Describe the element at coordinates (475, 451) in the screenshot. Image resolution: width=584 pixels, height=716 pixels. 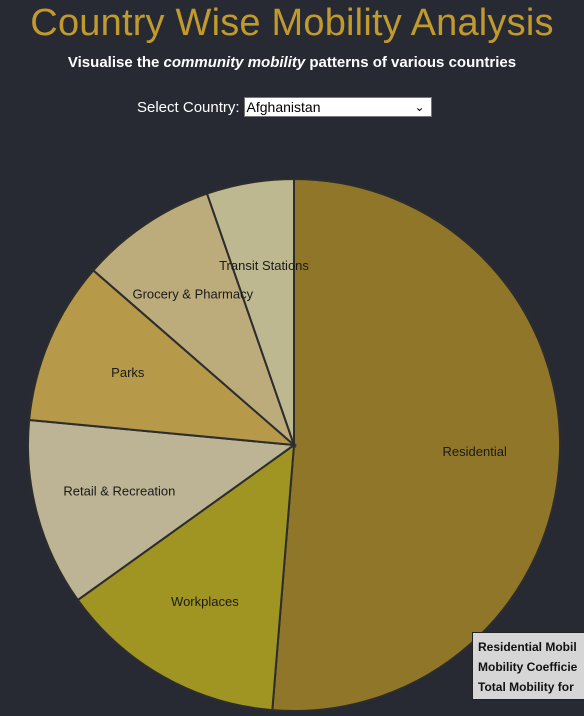
I see `pie-label-residential: Residential` at that location.